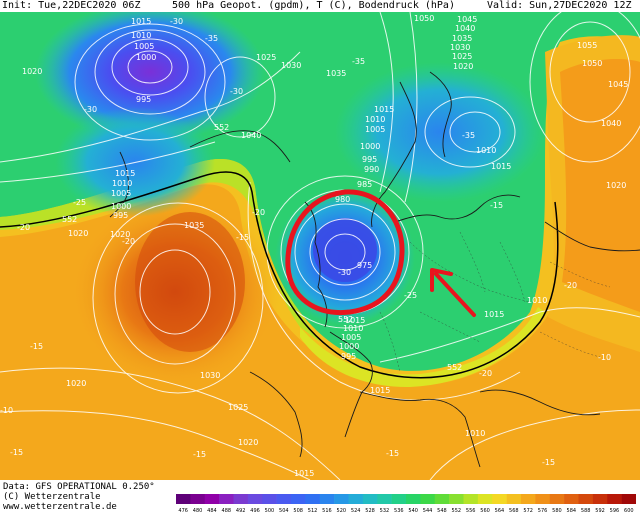  What do you see at coordinates (586, 511) in the screenshot?
I see `colorbar-tick-label: 588` at bounding box center [586, 511].